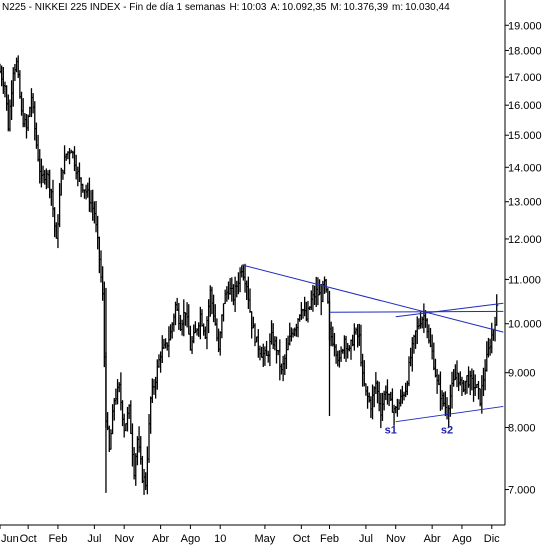  I want to click on y-tick-label: 19.000, so click(525, 26).